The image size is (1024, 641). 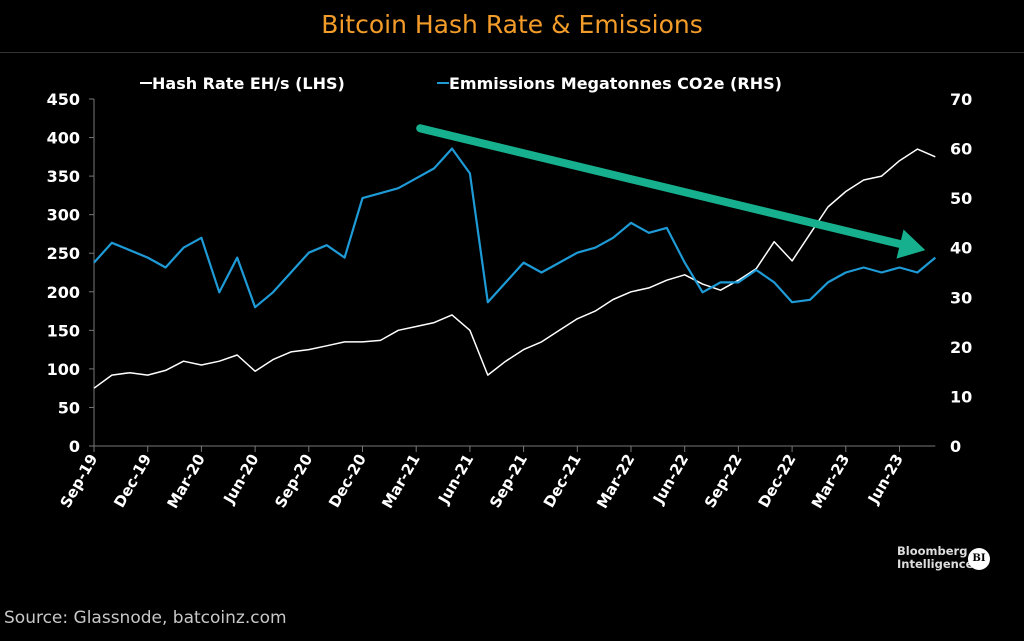 I want to click on left-tick-label: 300, so click(x=63, y=215).